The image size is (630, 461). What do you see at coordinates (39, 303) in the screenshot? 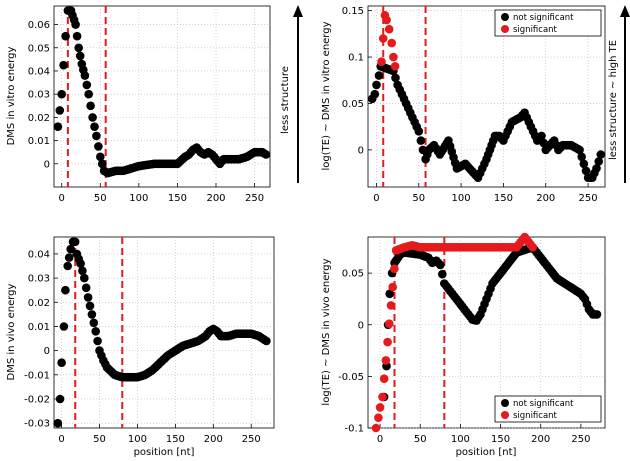
I see `y-tick-label: 0.02` at bounding box center [39, 303].